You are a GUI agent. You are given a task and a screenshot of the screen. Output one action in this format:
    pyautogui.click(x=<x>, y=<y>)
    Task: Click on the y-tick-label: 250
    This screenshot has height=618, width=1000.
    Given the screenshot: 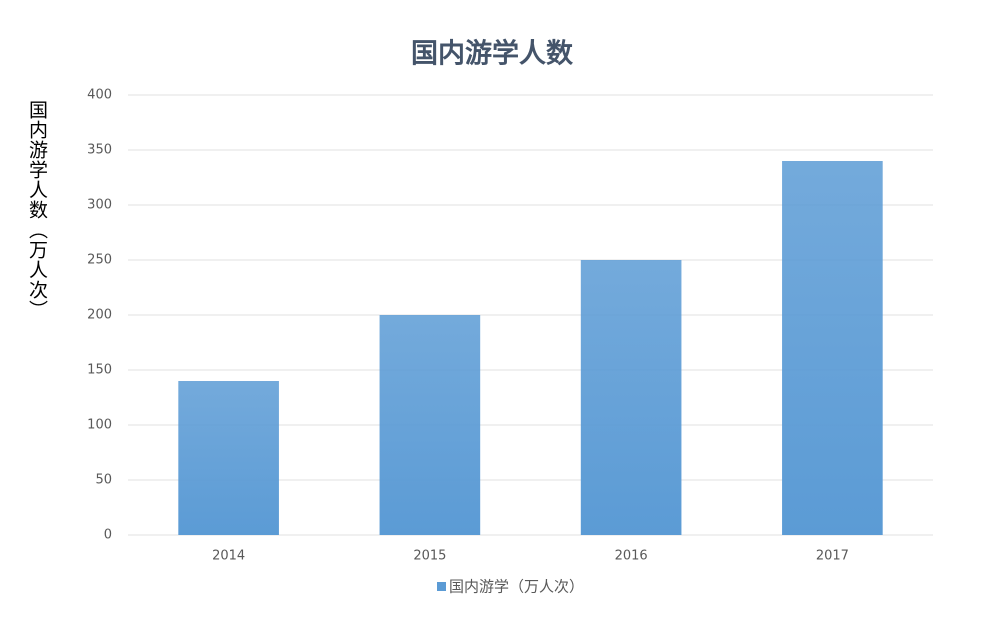 What is the action you would take?
    pyautogui.click(x=99, y=260)
    